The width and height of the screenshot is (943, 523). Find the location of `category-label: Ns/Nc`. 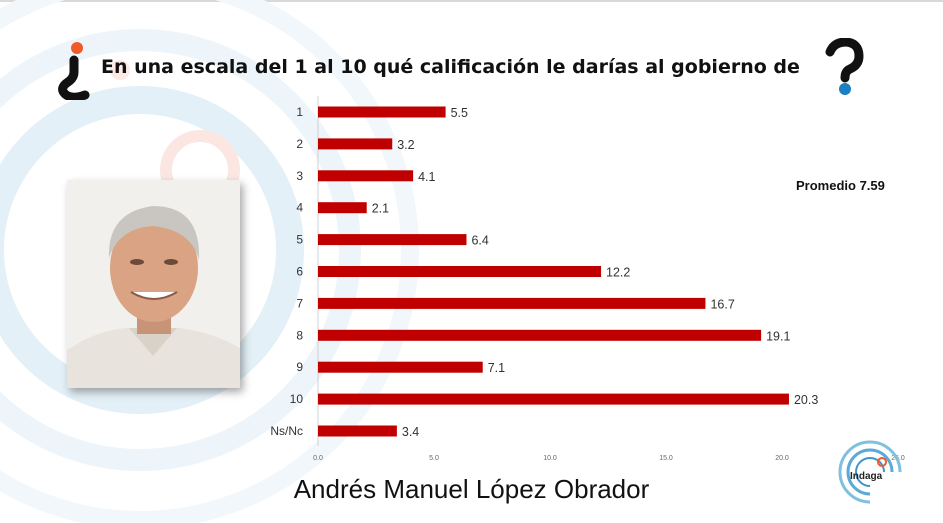

category-label: Ns/Nc is located at coordinates (286, 431).